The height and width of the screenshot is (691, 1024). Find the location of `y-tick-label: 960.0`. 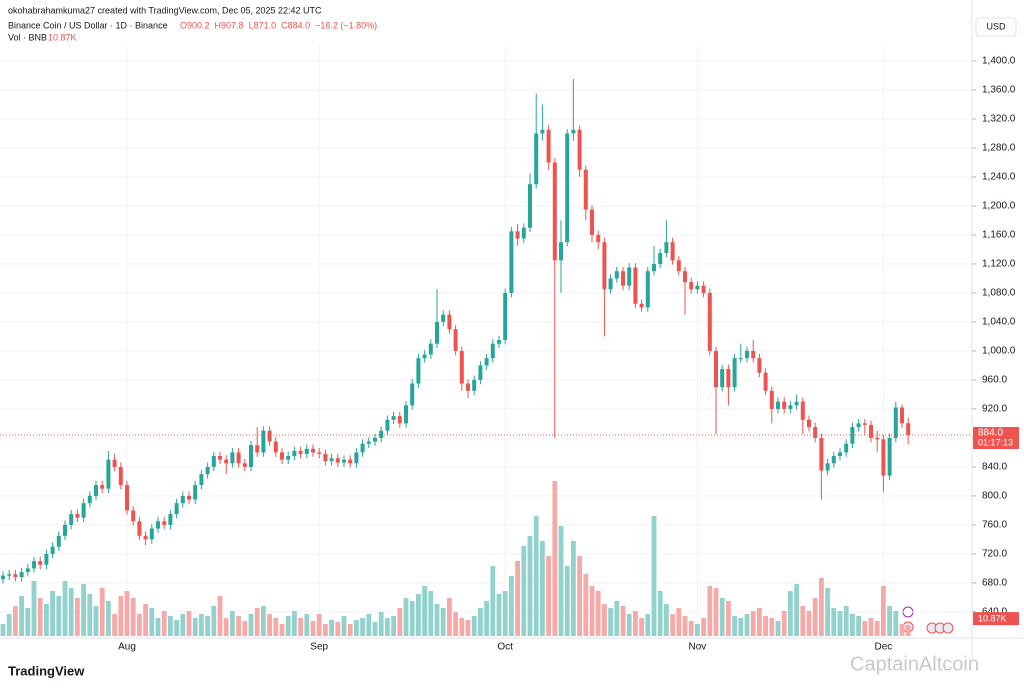

y-tick-label: 960.0 is located at coordinates (994, 380).